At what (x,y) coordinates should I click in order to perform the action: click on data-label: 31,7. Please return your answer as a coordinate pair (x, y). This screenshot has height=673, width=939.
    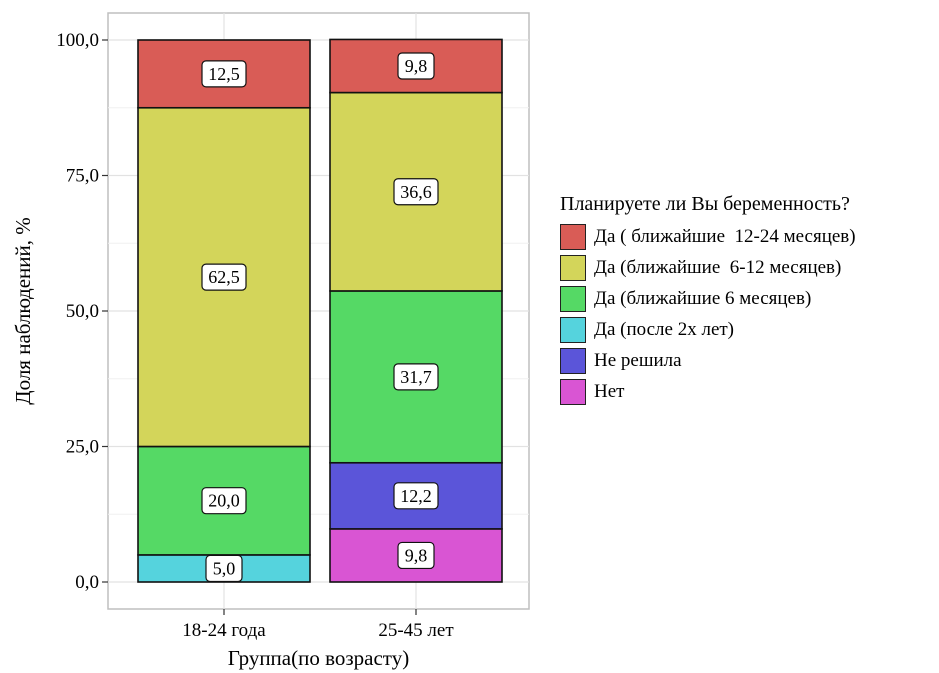
    Looking at the image, I should click on (416, 377).